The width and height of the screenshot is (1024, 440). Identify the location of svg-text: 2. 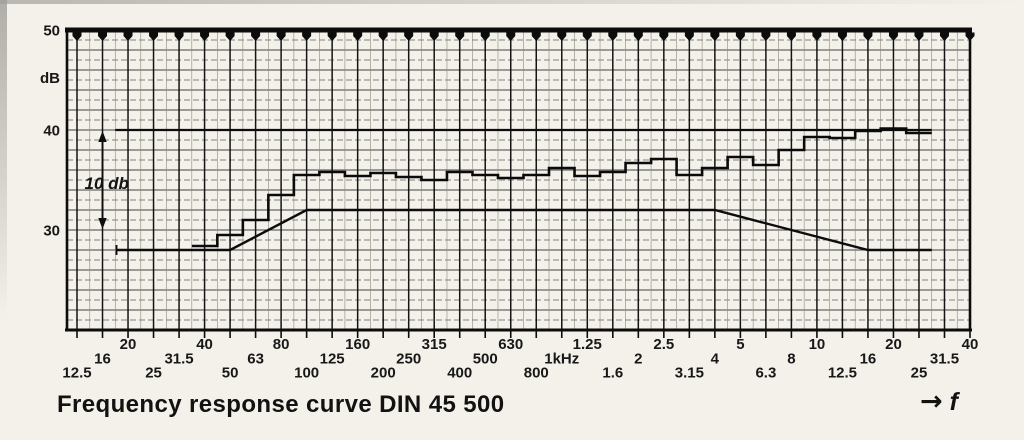
(638, 359).